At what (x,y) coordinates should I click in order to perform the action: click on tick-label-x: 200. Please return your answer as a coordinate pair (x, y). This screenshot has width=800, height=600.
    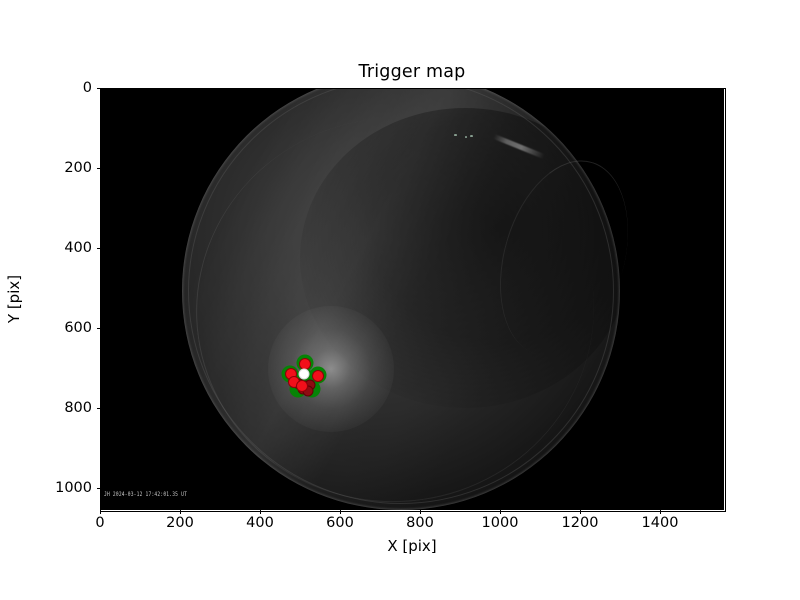
    Looking at the image, I should click on (180, 523).